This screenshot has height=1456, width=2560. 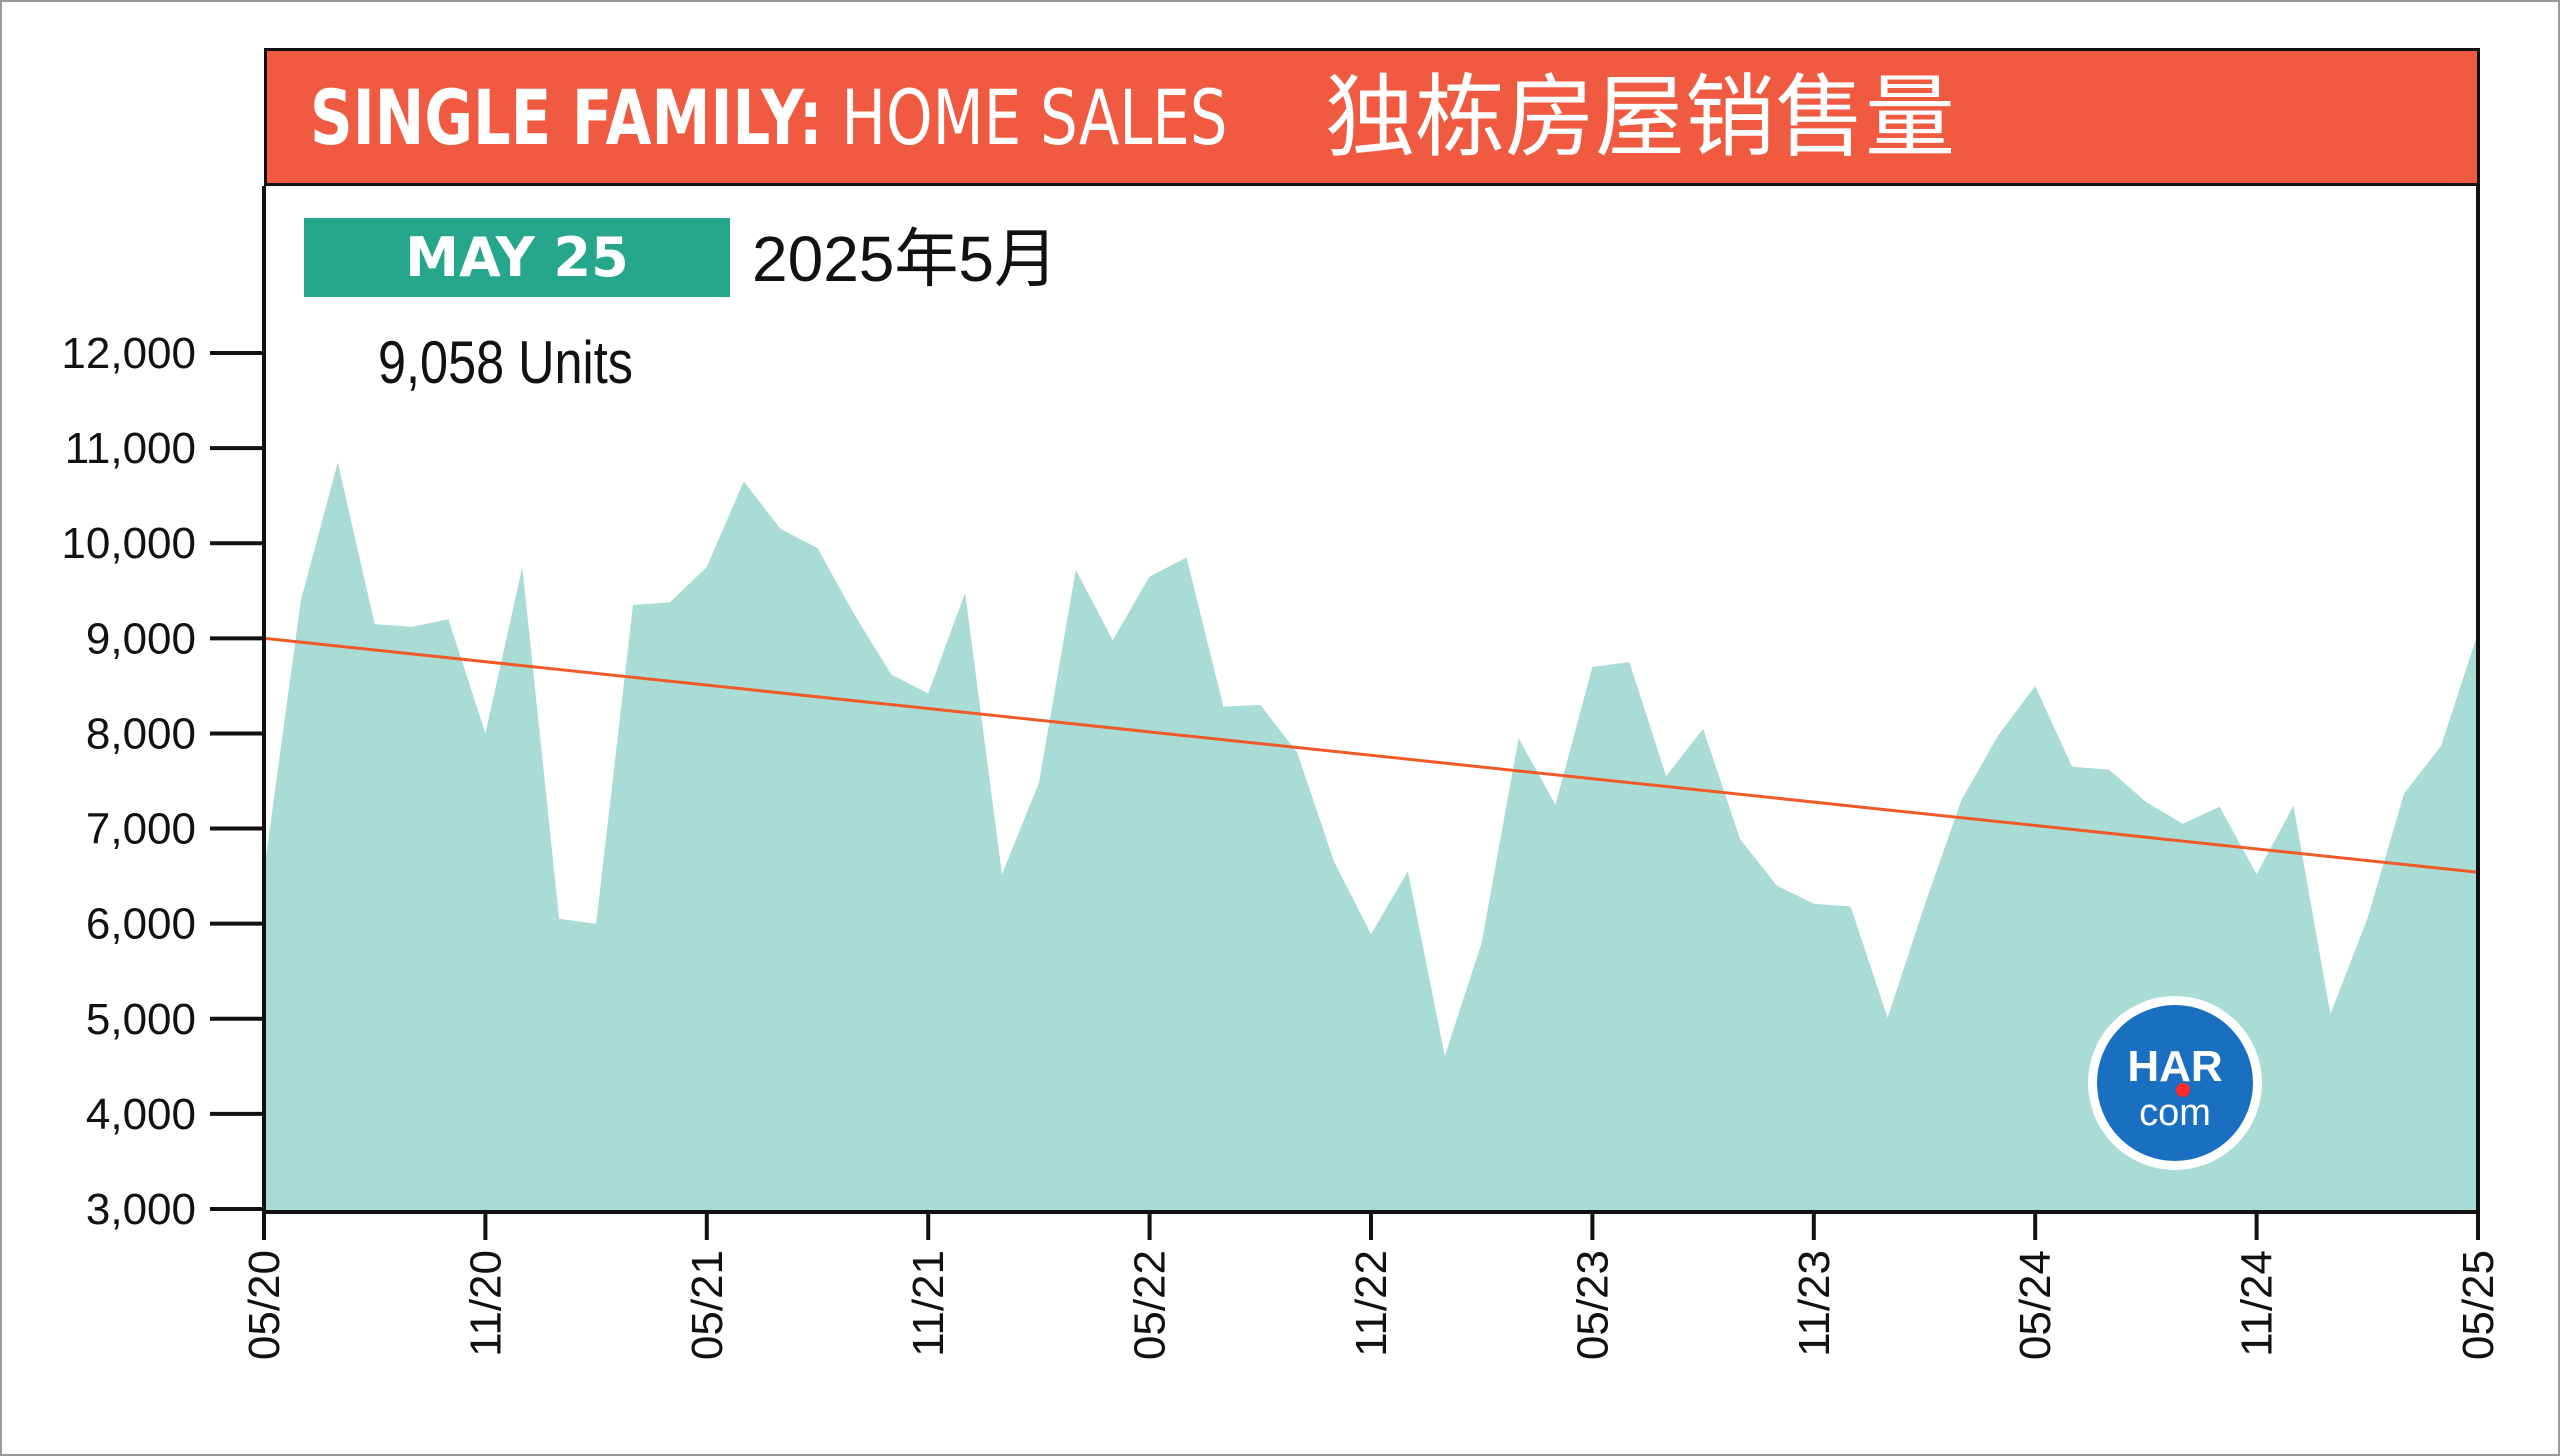 What do you see at coordinates (2035, 1305) in the screenshot?
I see `x-tick-label: 05/24` at bounding box center [2035, 1305].